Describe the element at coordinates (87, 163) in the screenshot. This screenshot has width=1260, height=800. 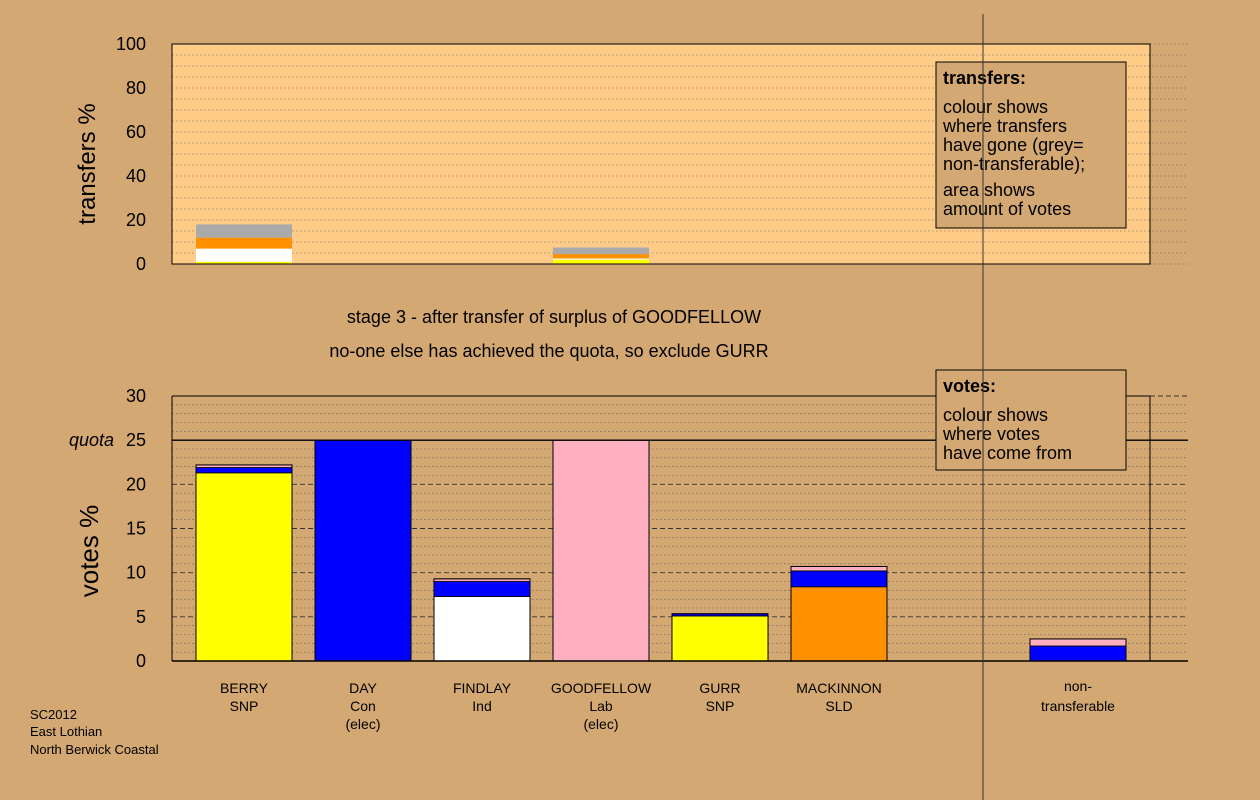
I see `transfers-y-axis-title: transfers %` at that location.